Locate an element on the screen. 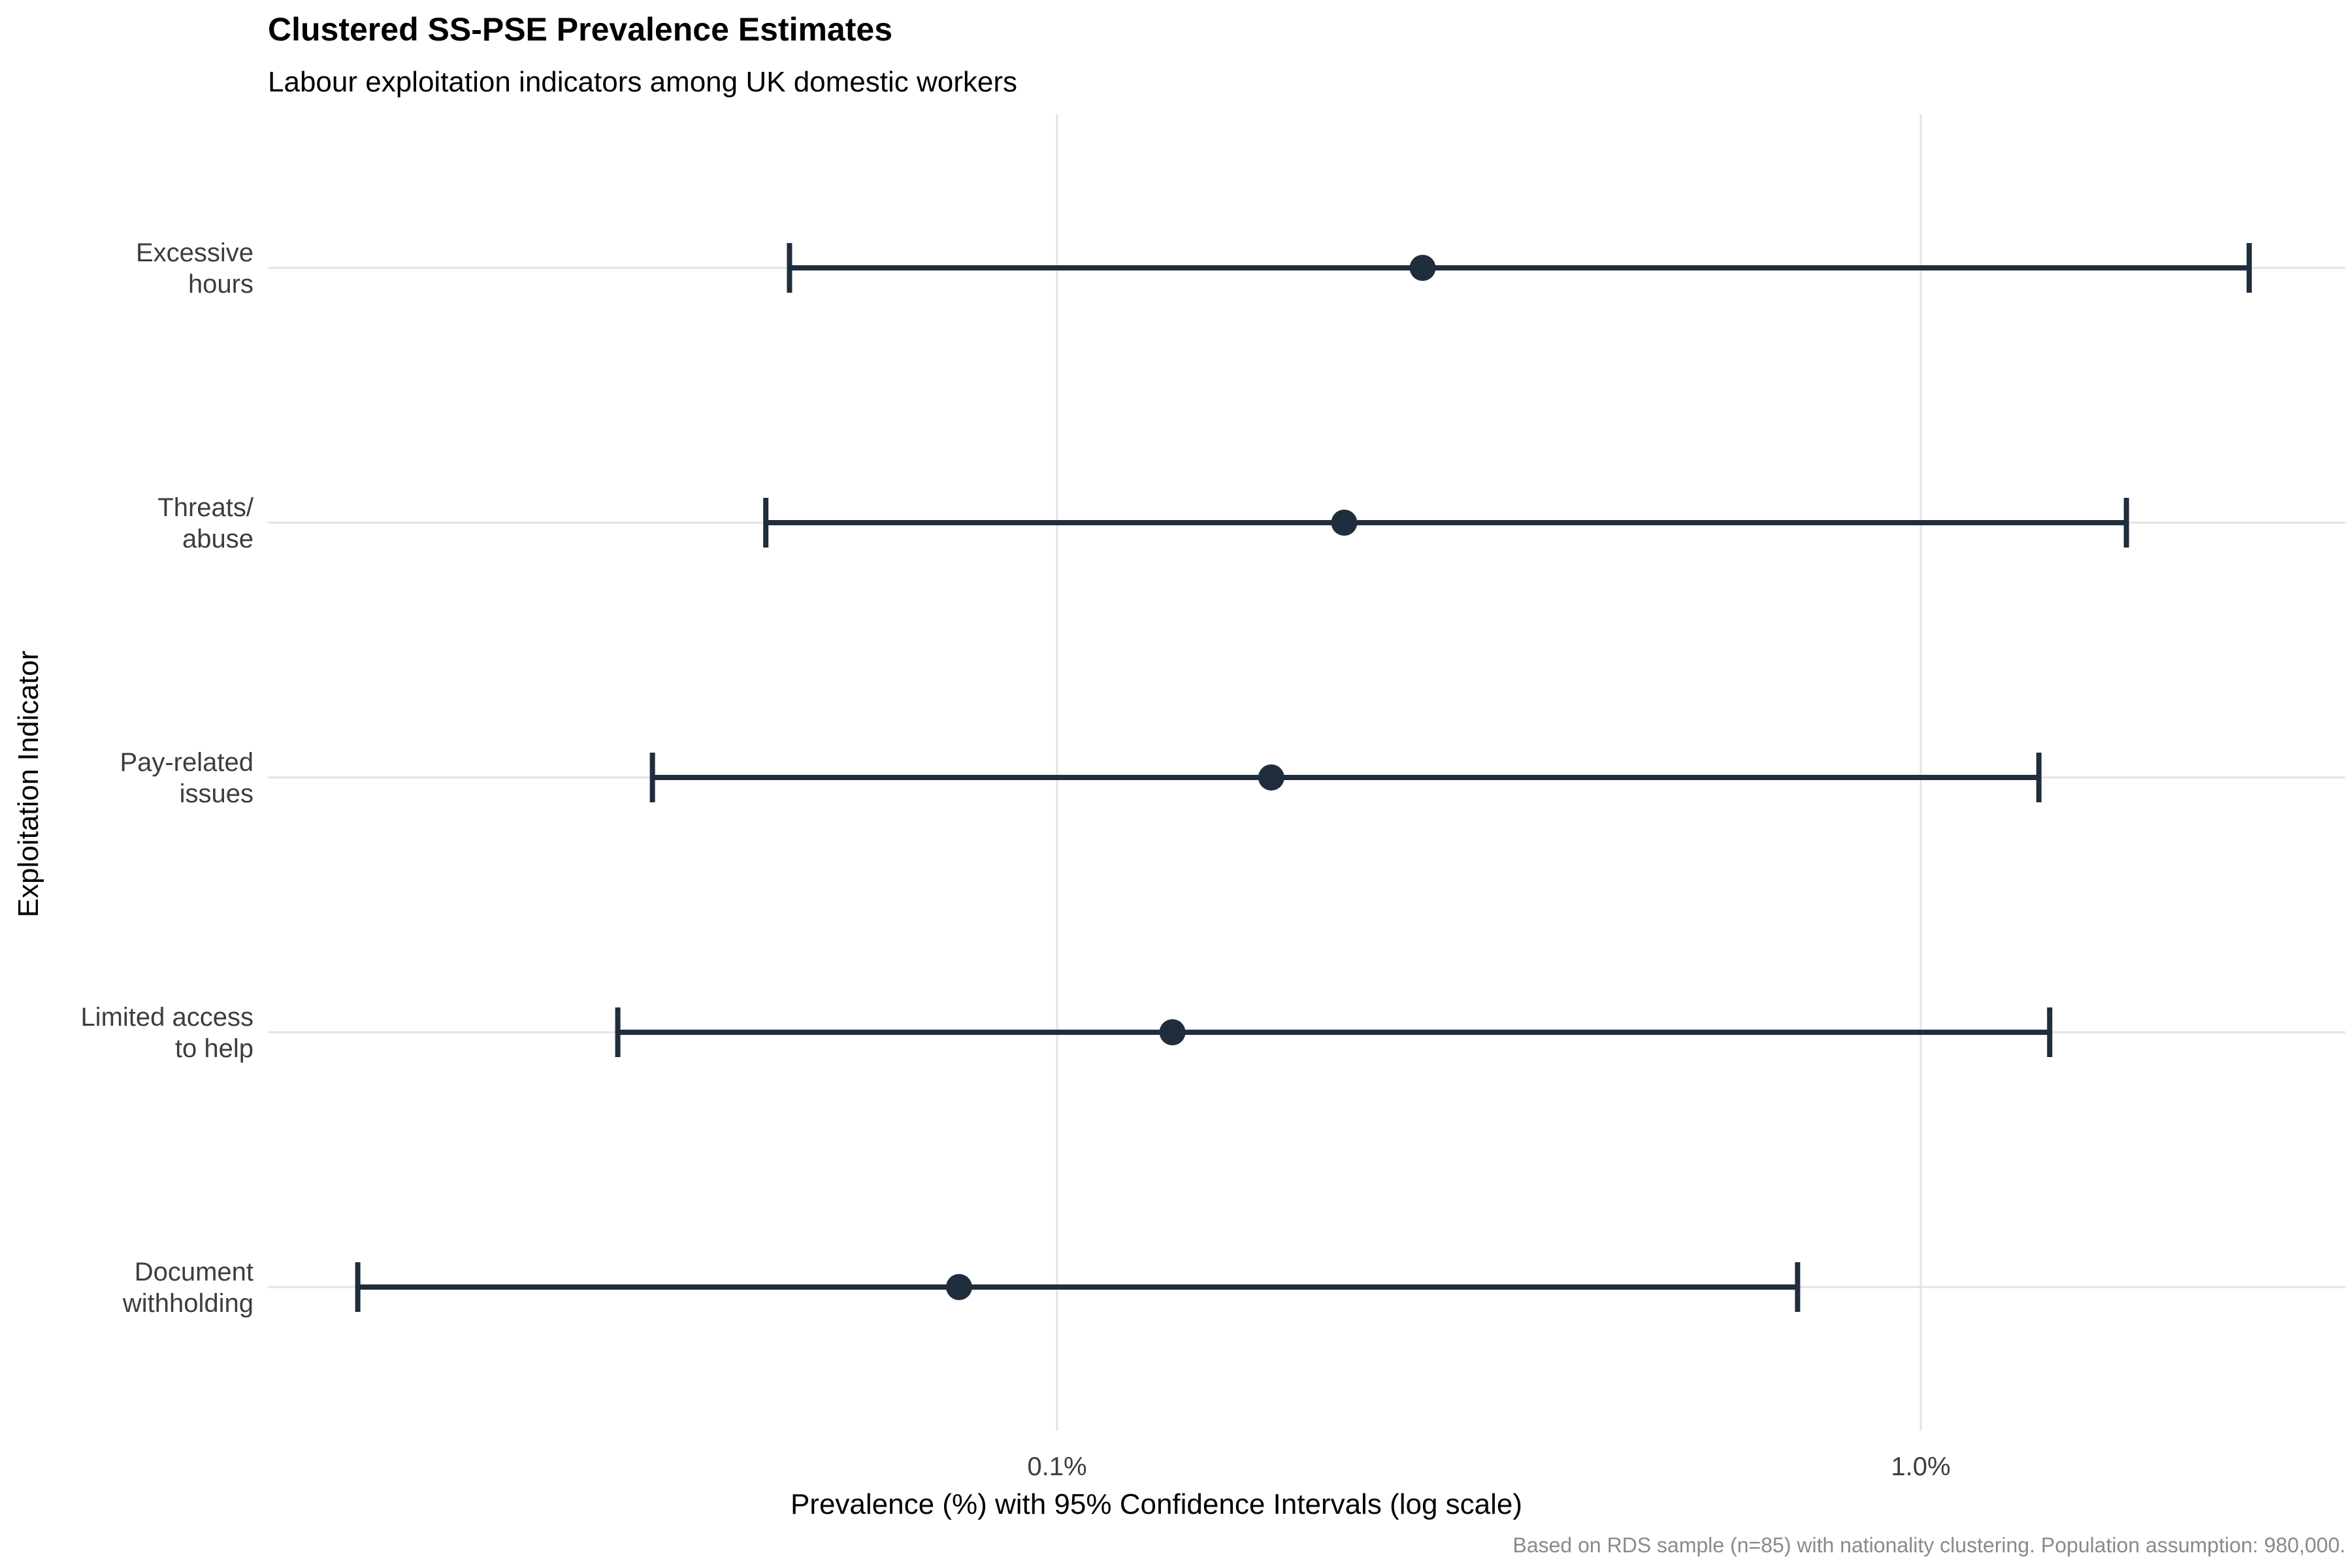  y-tick-label-line: Threats/ is located at coordinates (205, 507).